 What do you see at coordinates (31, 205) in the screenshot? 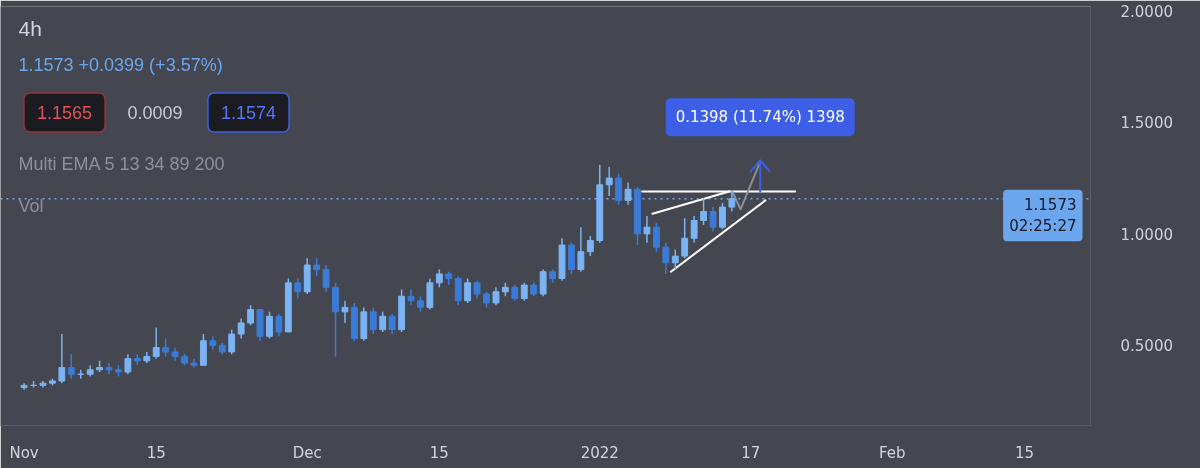
I see `annotation: Vol` at bounding box center [31, 205].